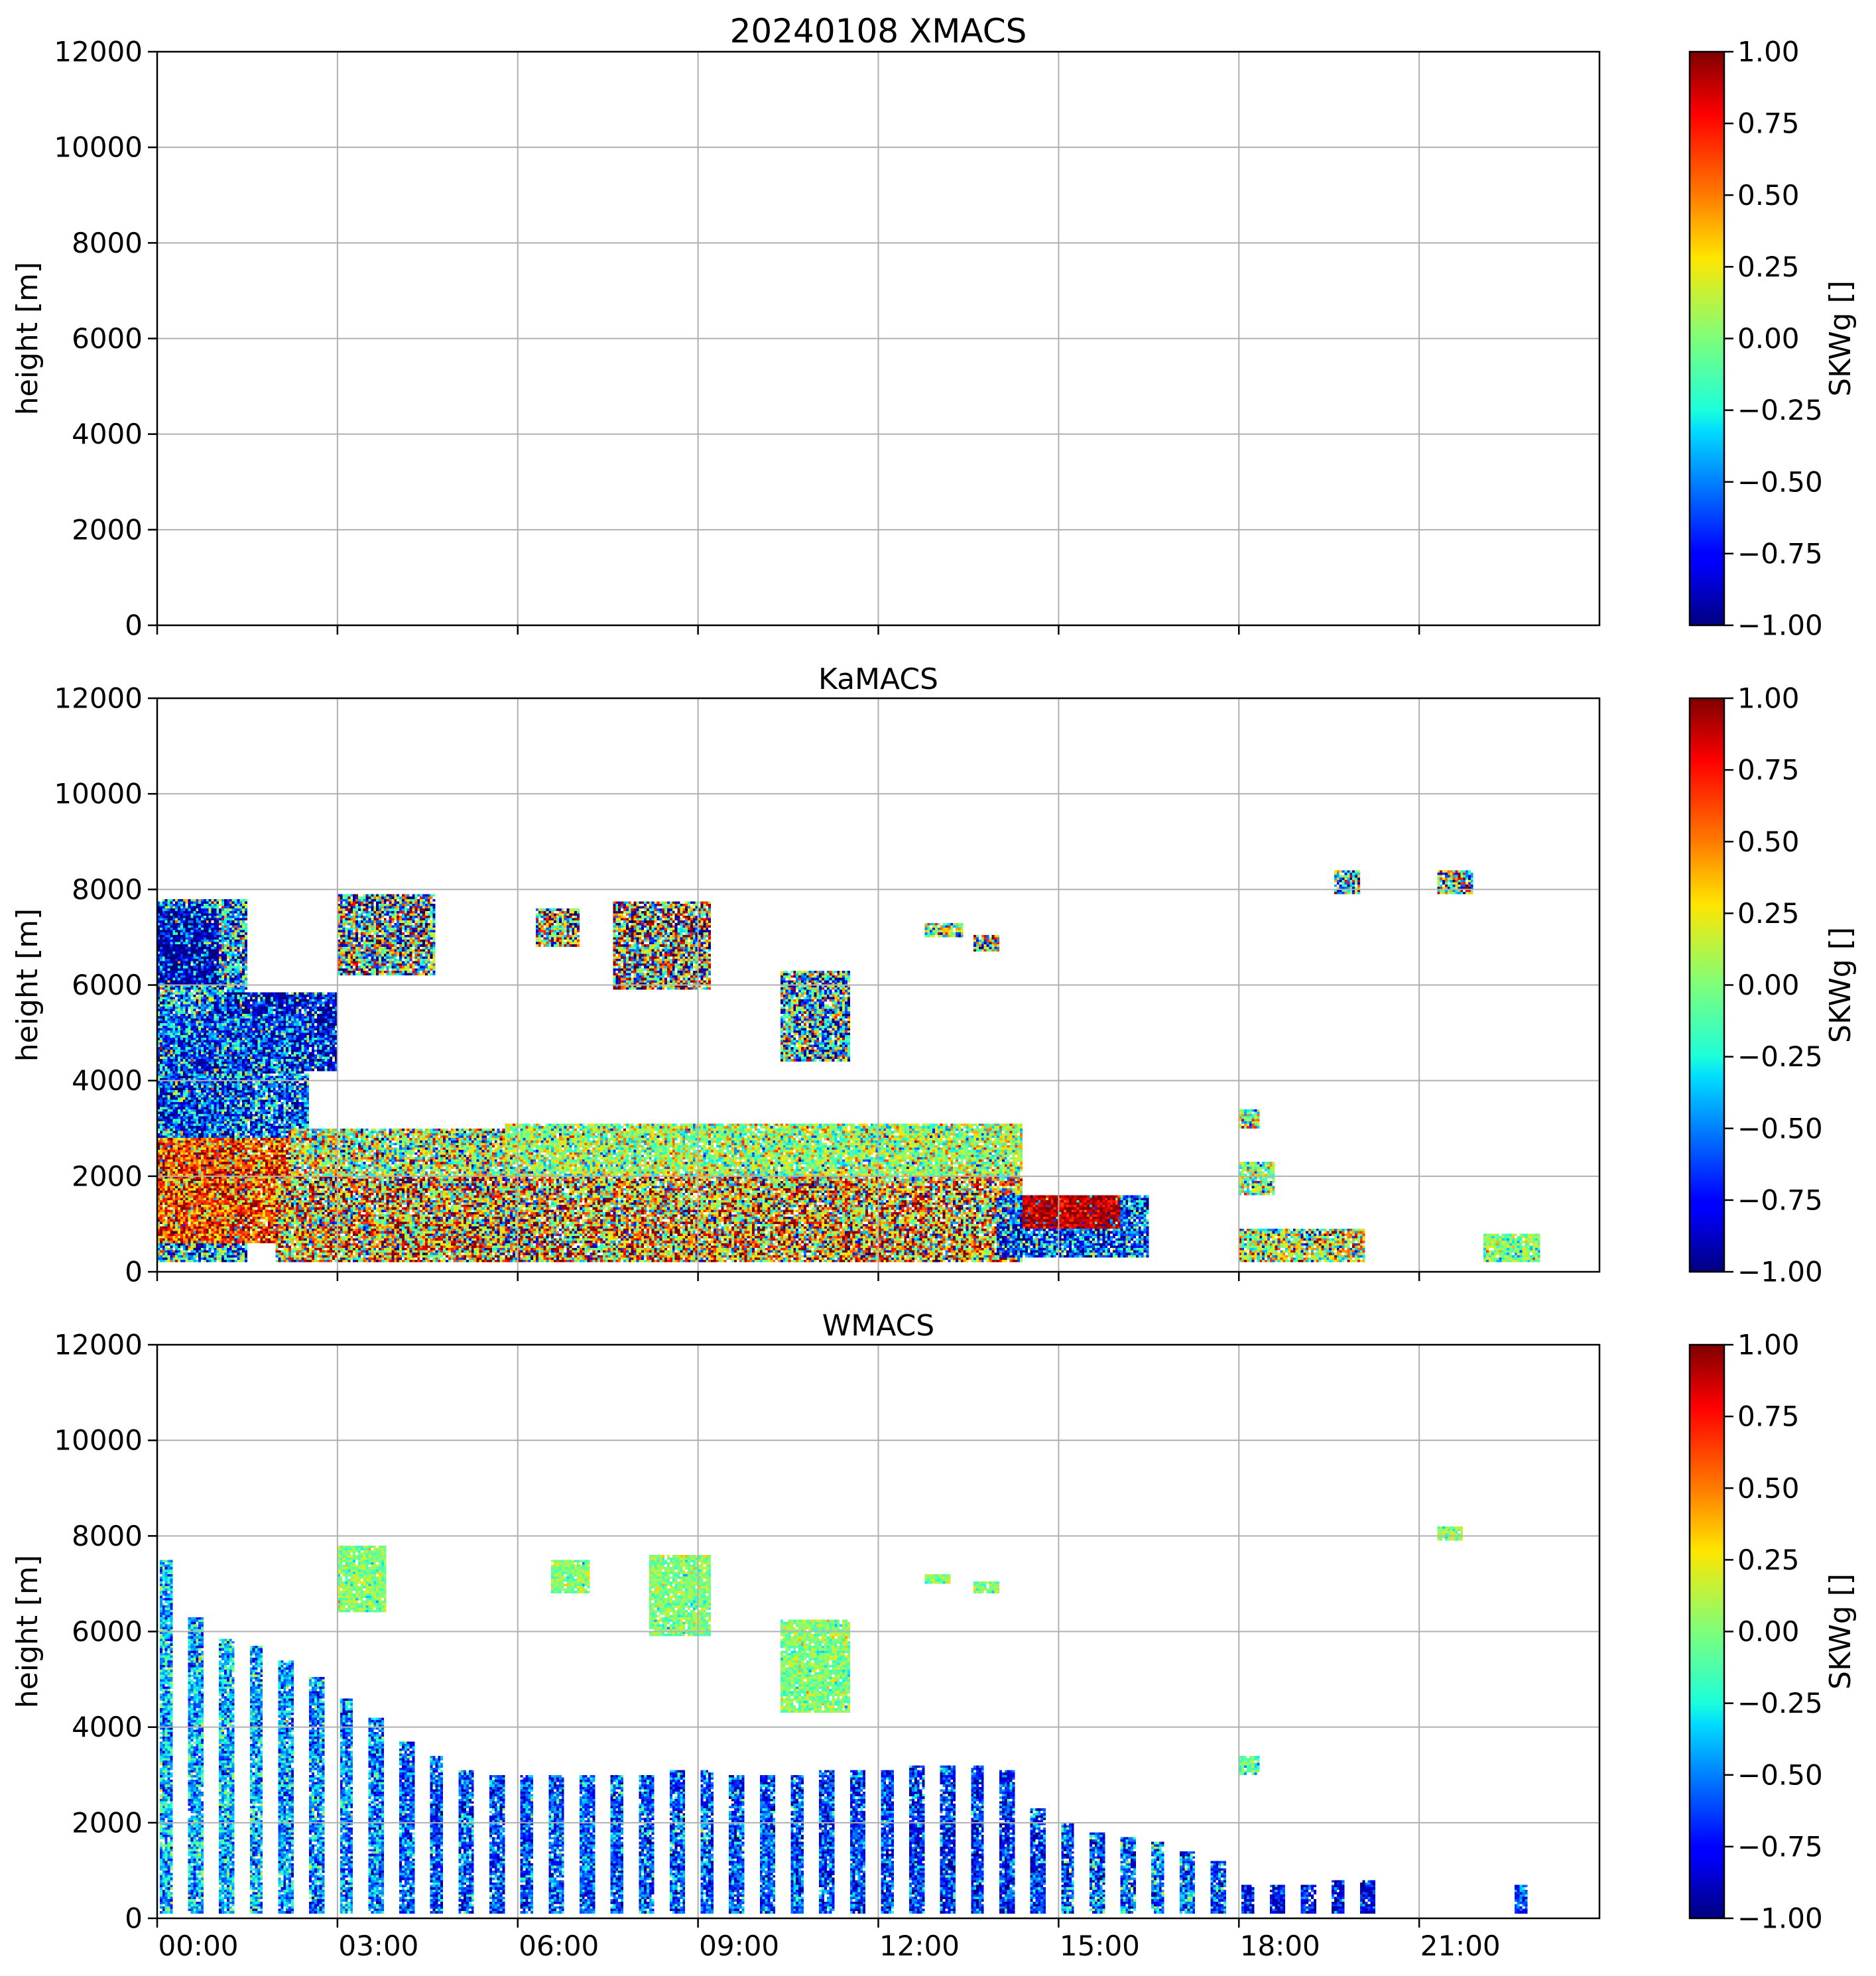 The image size is (1876, 1976). I want to click on x-tick-label: 00:00, so click(198, 1946).